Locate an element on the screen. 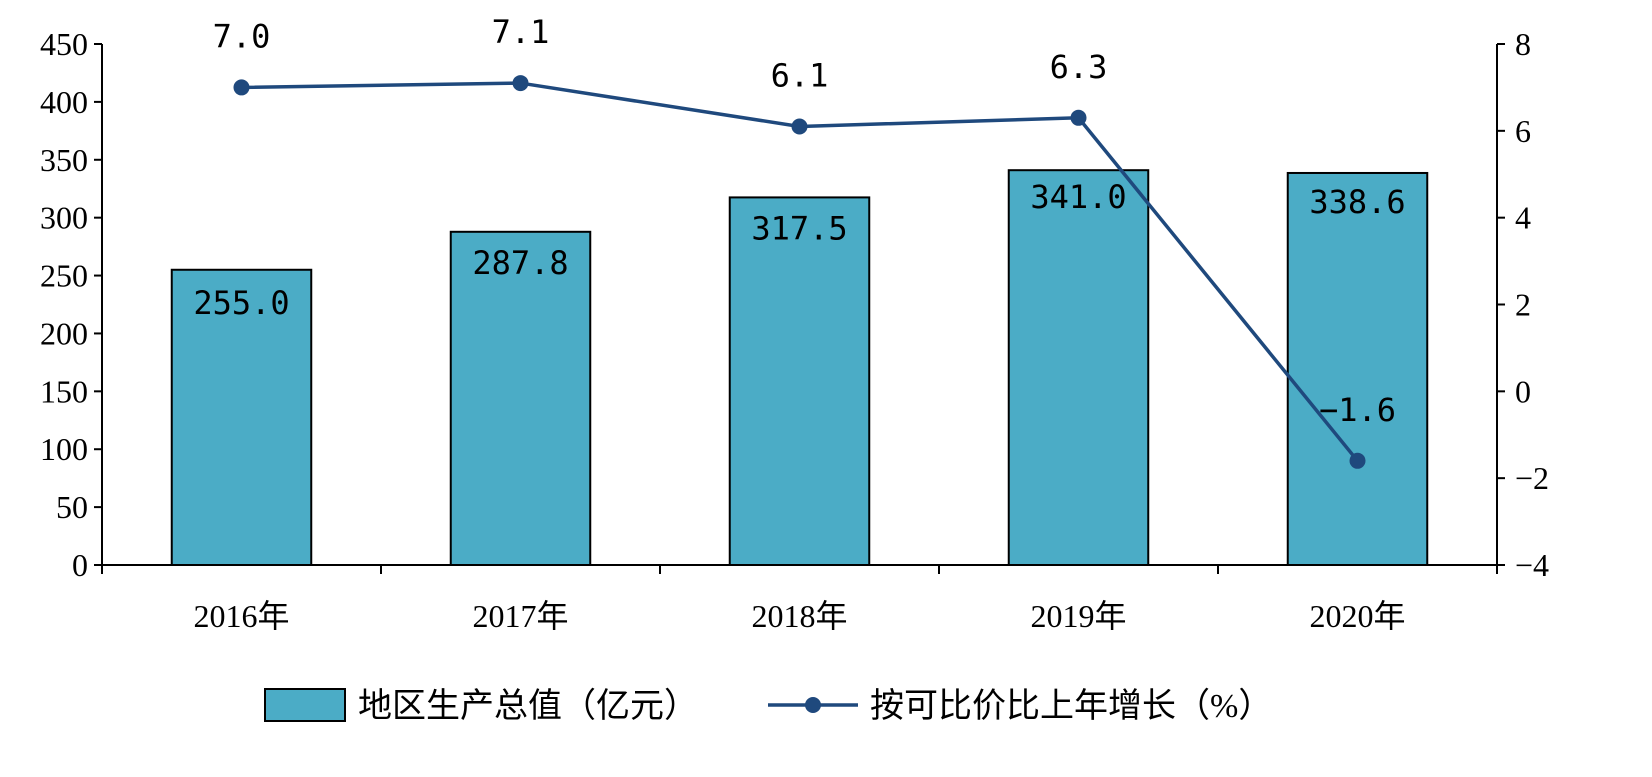 This screenshot has width=1652, height=777. legend-bar-swatch is located at coordinates (305, 705).